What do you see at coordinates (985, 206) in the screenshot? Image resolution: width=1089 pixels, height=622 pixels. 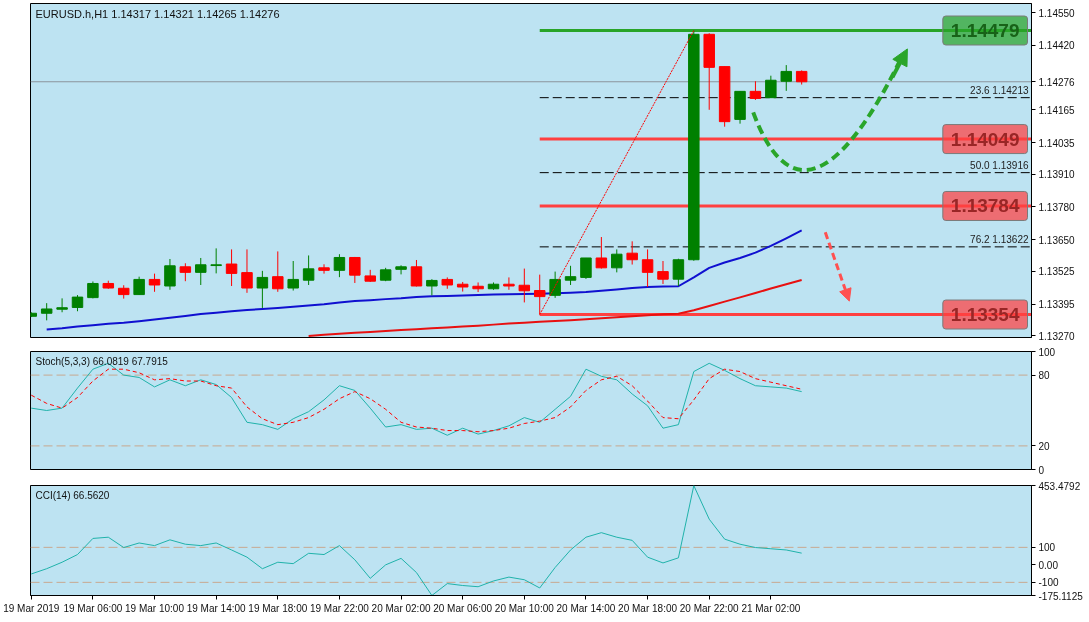 I see `ref-line-label: 1.13784` at bounding box center [985, 206].